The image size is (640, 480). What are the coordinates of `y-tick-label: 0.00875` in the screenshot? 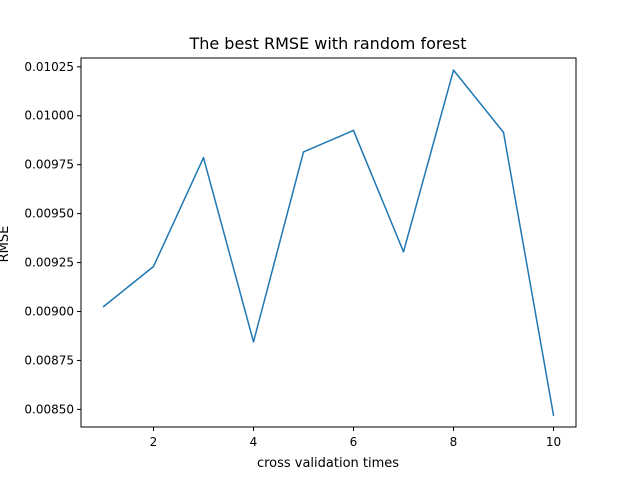 It's located at (49, 360).